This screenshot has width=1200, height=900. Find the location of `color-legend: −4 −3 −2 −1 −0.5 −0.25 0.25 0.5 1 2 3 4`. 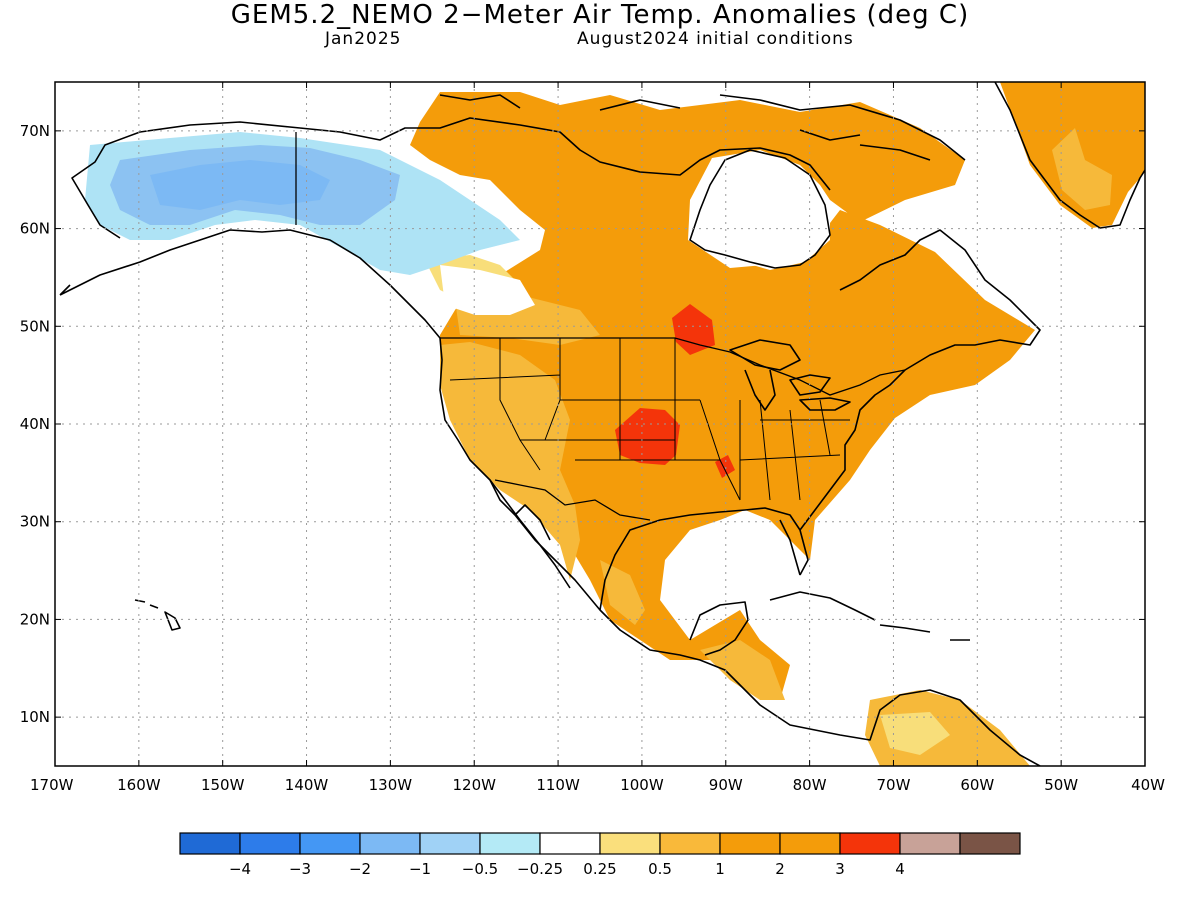

color-legend: −4 −3 −2 −1 −0.5 −0.25 0.25 0.5 1 2 3 4 is located at coordinates (600, 855).